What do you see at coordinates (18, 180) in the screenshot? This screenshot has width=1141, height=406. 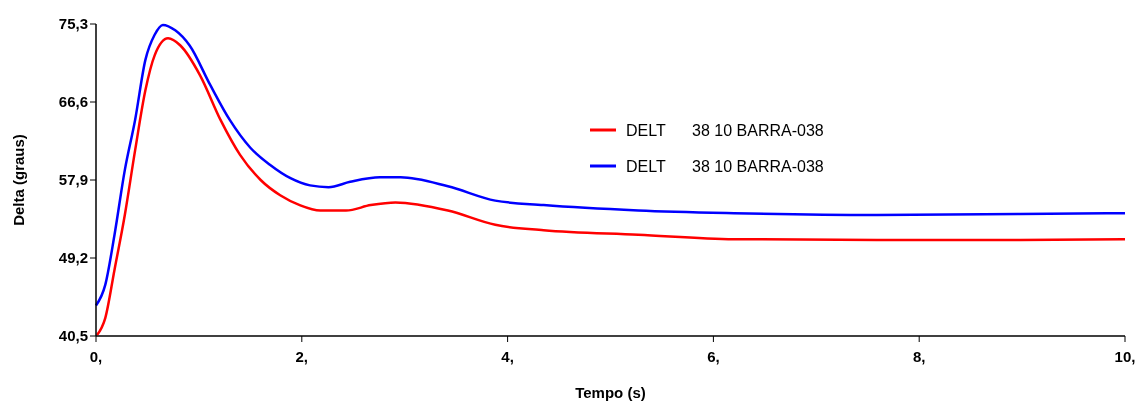 I see `y-axis-title: Delta (graus)` at bounding box center [18, 180].